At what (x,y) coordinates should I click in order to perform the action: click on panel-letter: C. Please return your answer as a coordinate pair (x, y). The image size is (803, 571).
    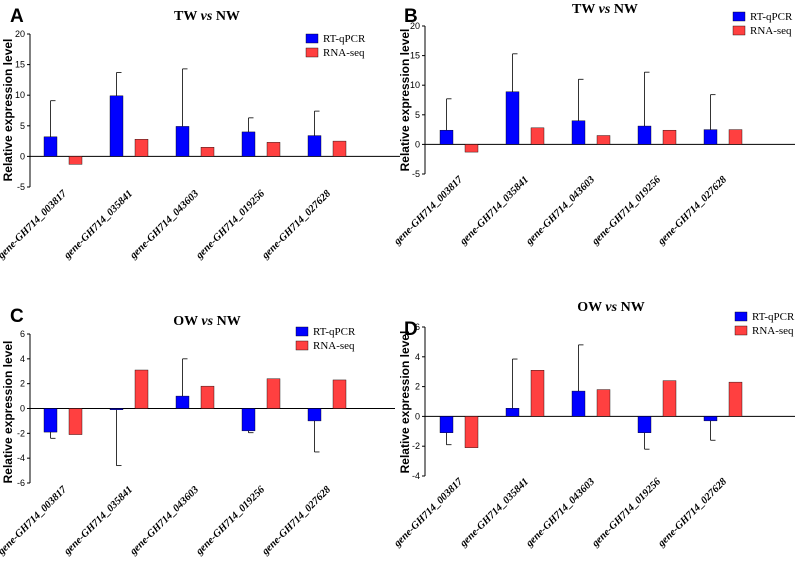
    Looking at the image, I should click on (17, 316).